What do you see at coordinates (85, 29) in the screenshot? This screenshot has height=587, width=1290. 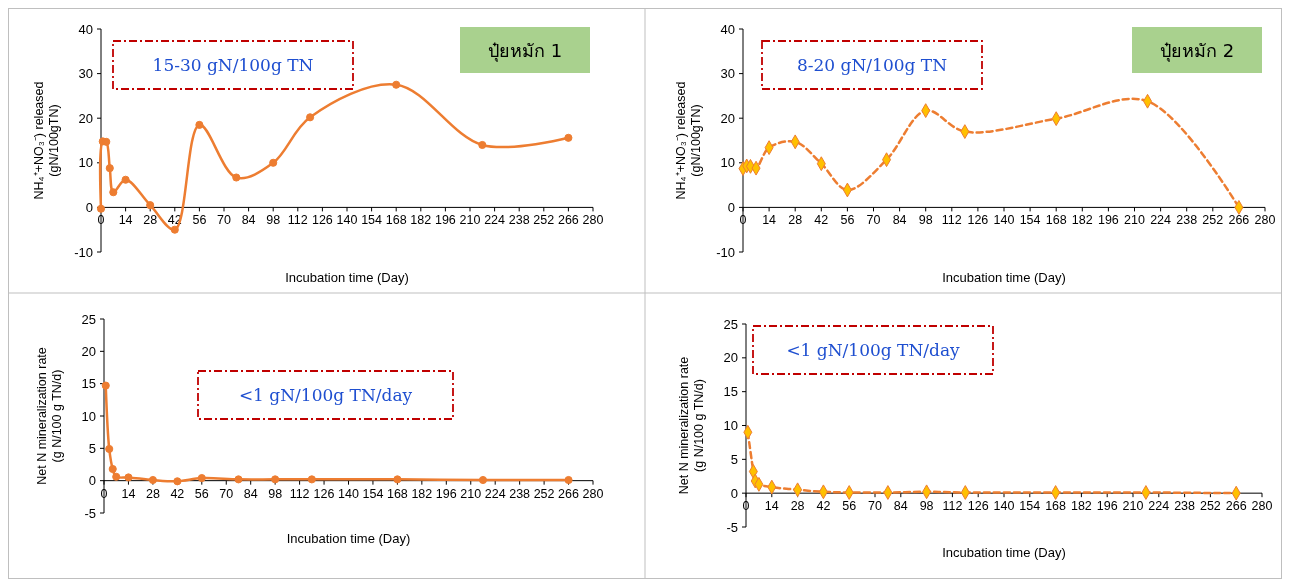 I see `y-tick-label: 40` at bounding box center [85, 29].